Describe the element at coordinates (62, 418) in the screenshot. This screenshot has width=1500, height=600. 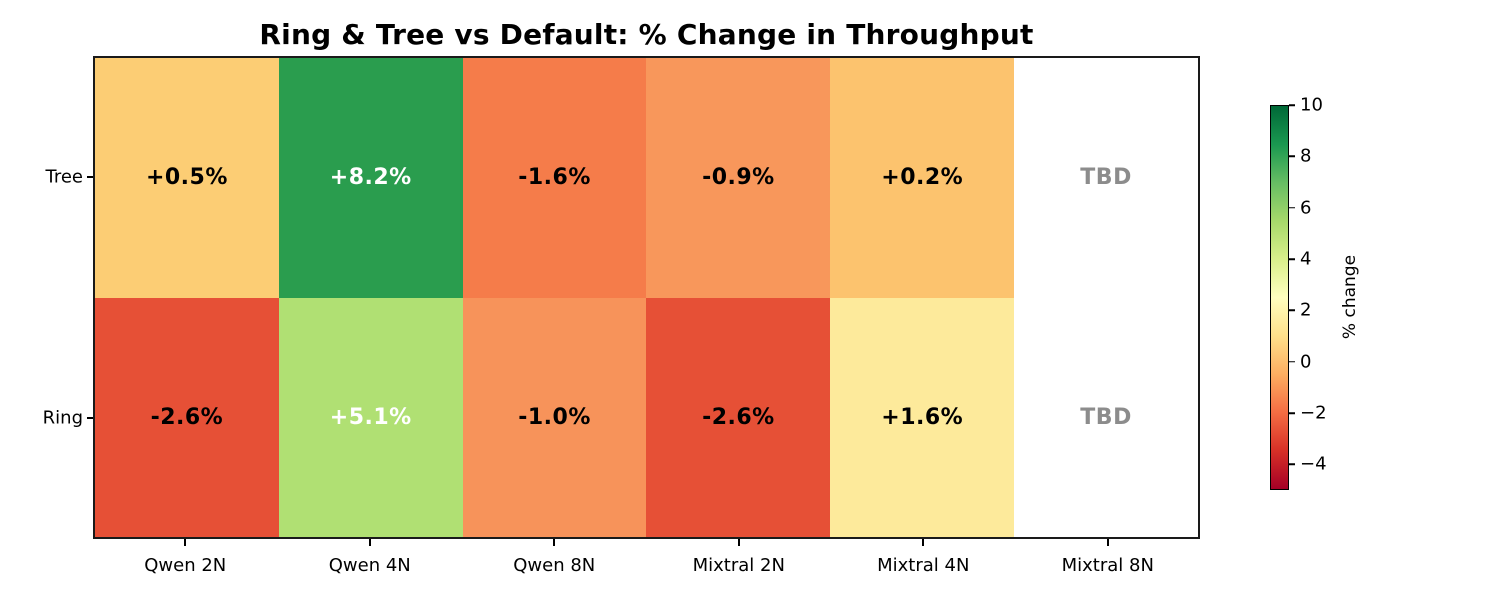
I see `y-tick-label: Ring` at that location.